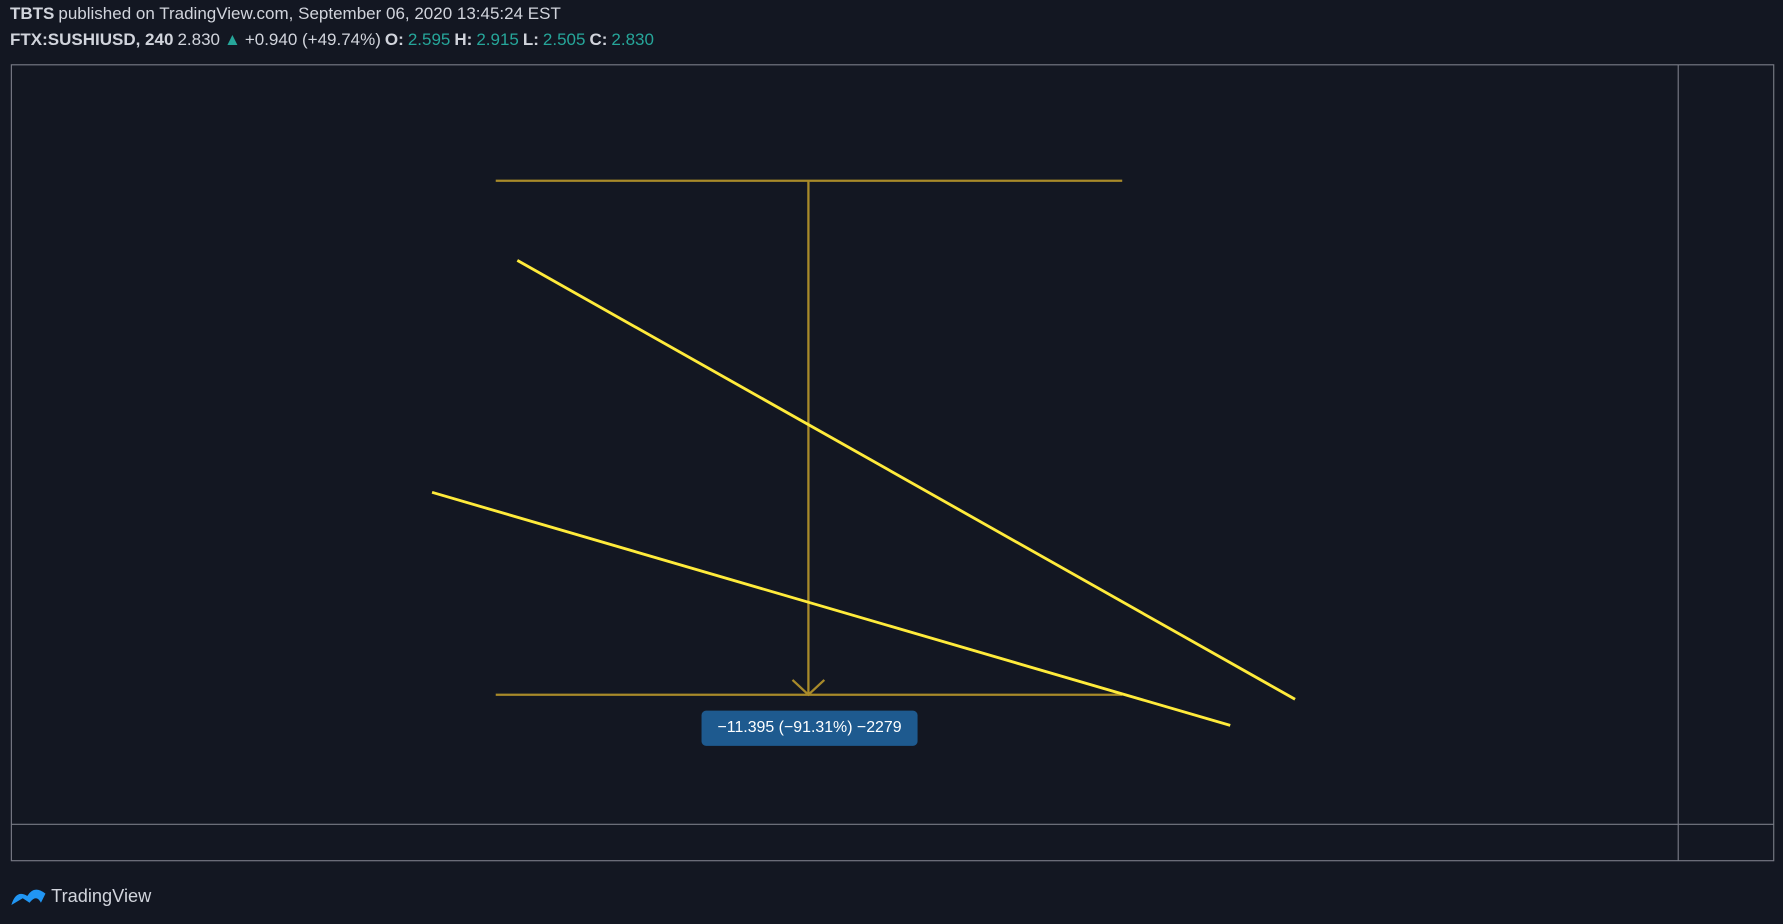 The image size is (1783, 924). Describe the element at coordinates (232, 39) in the screenshot. I see `change-arrow: ▲` at that location.